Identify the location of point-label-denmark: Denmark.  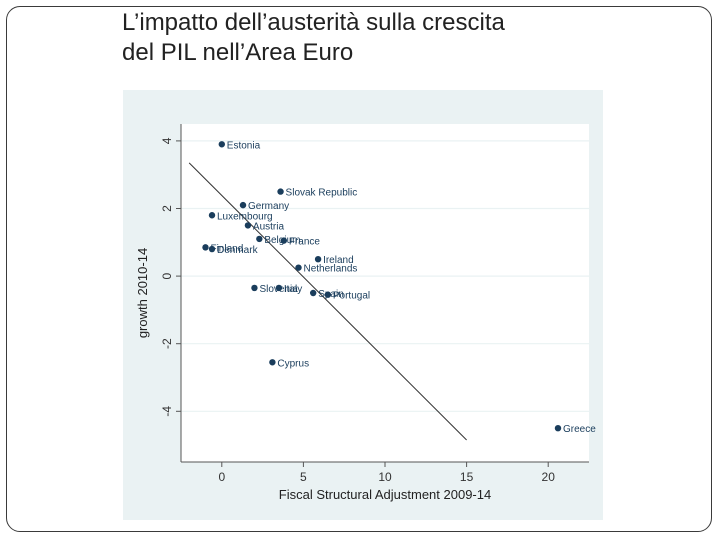
(238, 250).